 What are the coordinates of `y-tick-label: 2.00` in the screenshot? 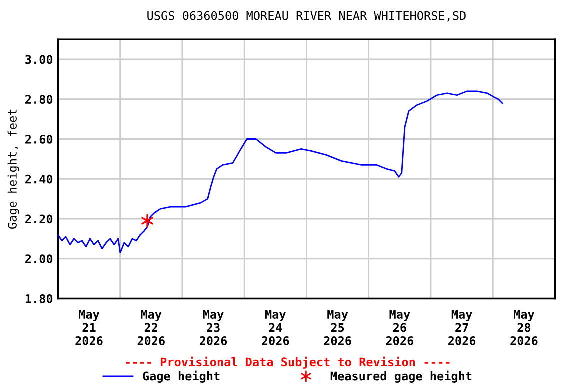 It's located at (39, 259).